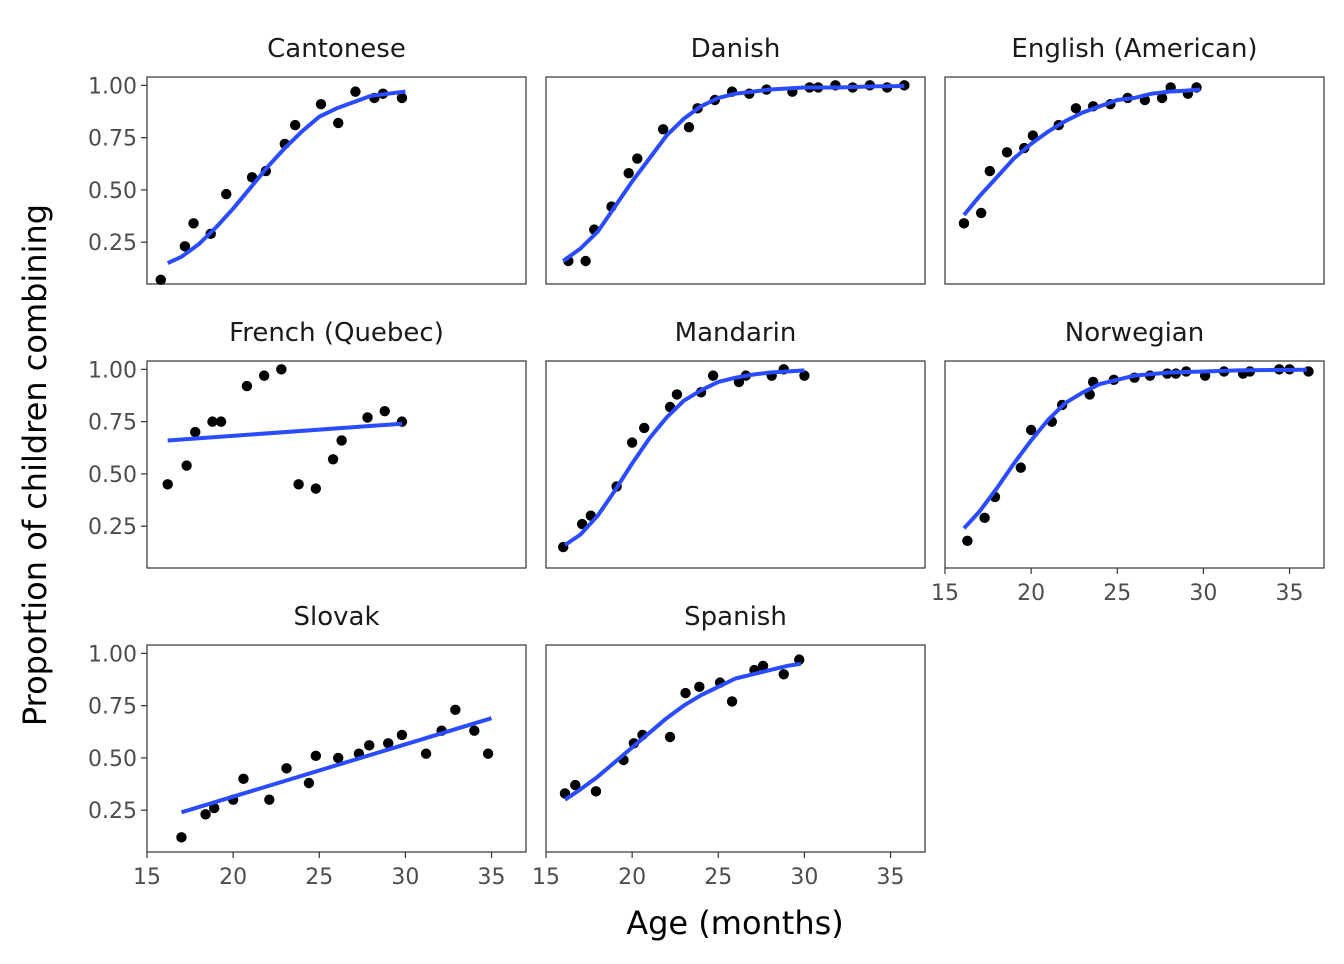 The image size is (1344, 964). Describe the element at coordinates (336, 333) in the screenshot. I see `panel-title-french-quebec: French (Quebec)` at that location.